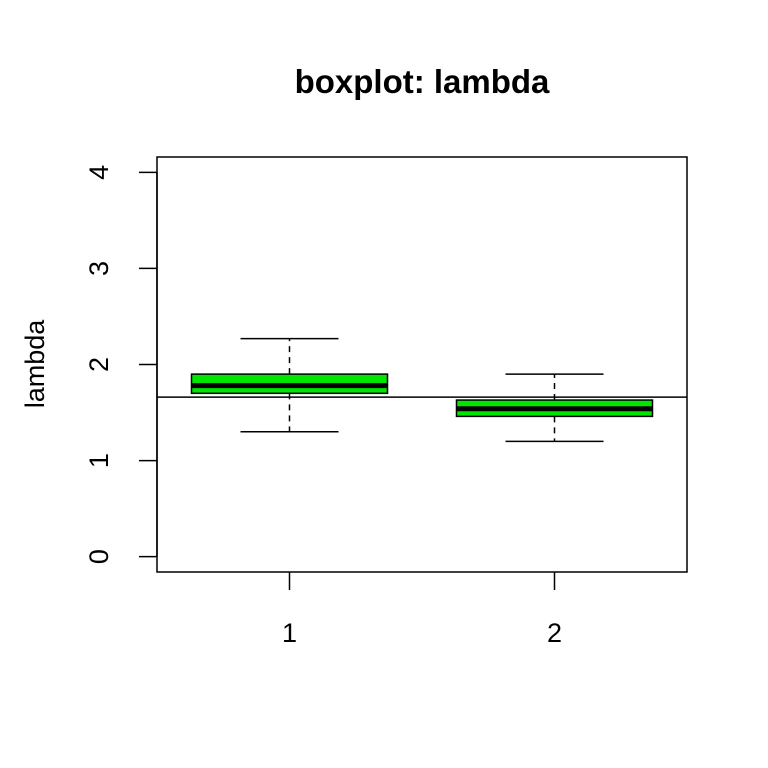  I want to click on y-tick-label: 2, so click(99, 364).